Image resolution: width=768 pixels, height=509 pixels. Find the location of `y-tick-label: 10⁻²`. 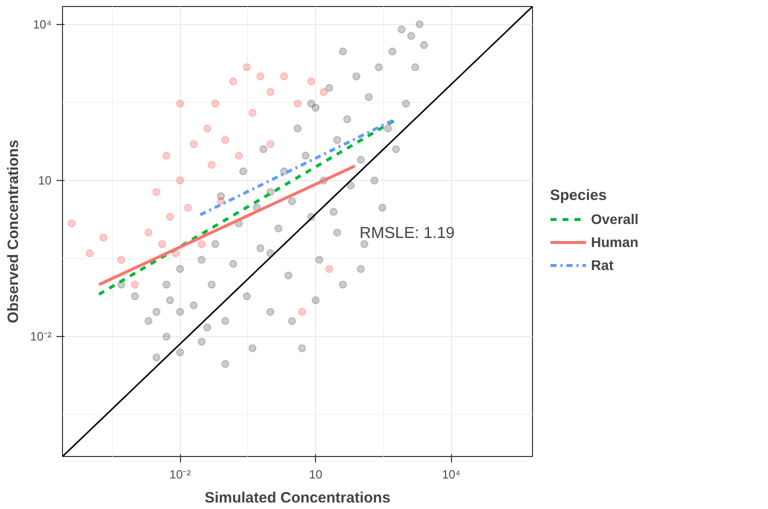

y-tick-label: 10⁻² is located at coordinates (41, 337).